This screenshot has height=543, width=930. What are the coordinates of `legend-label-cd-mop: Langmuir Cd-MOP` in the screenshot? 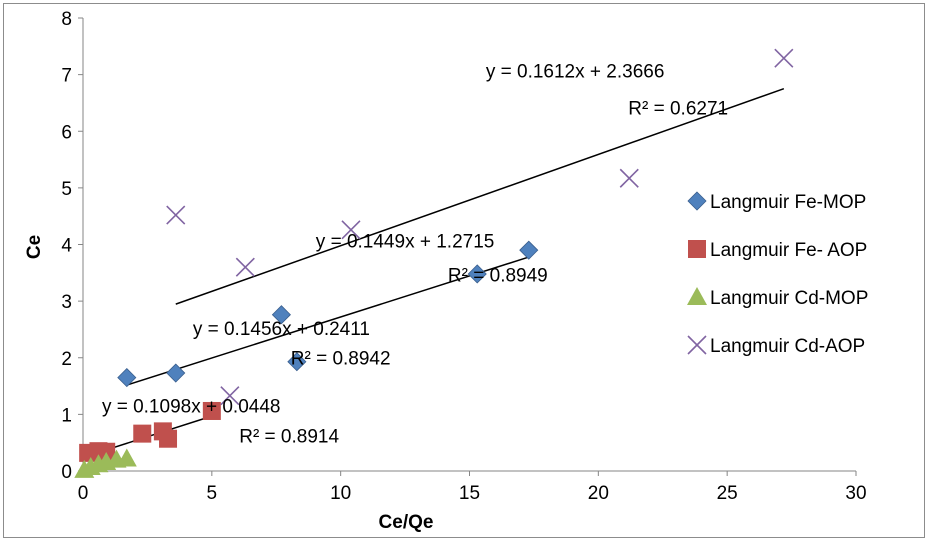 It's located at (789, 298).